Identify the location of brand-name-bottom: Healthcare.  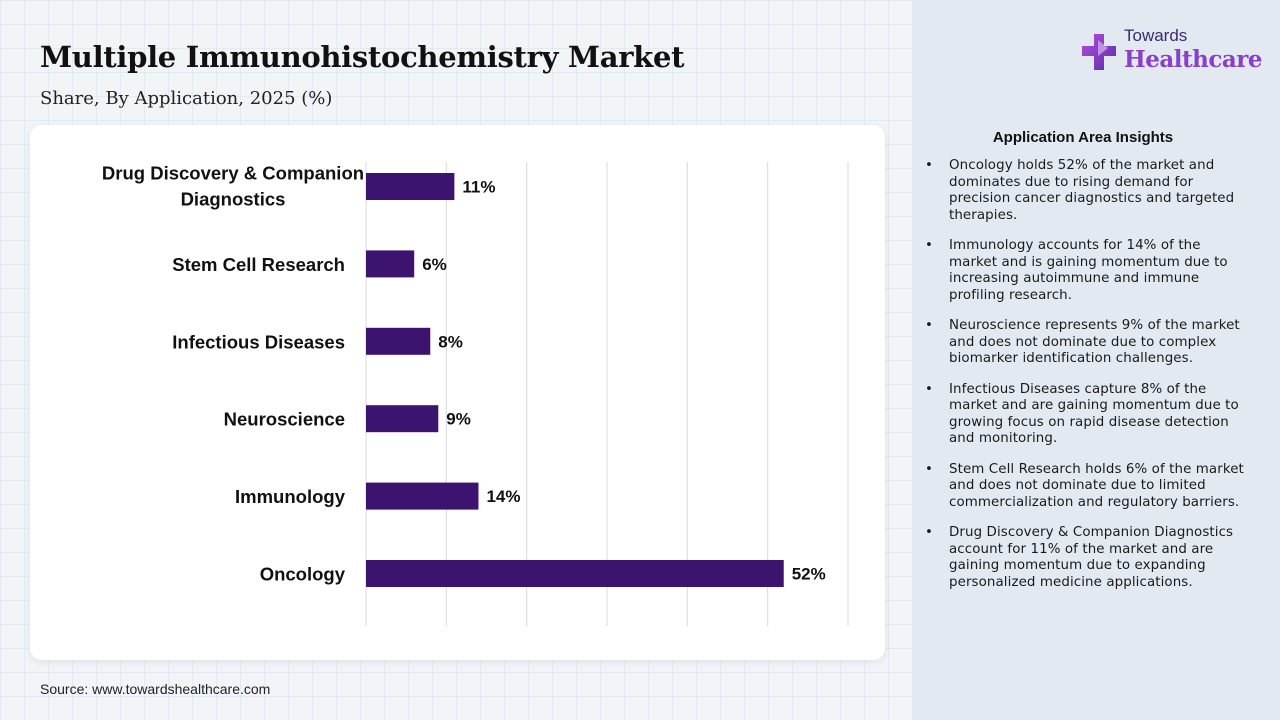
(1193, 59).